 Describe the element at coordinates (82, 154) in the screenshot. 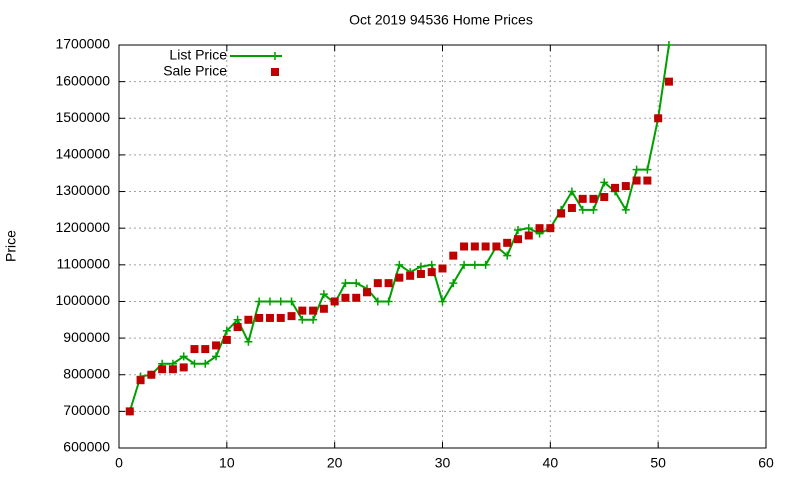

I see `y-tick-label: 1400000` at that location.